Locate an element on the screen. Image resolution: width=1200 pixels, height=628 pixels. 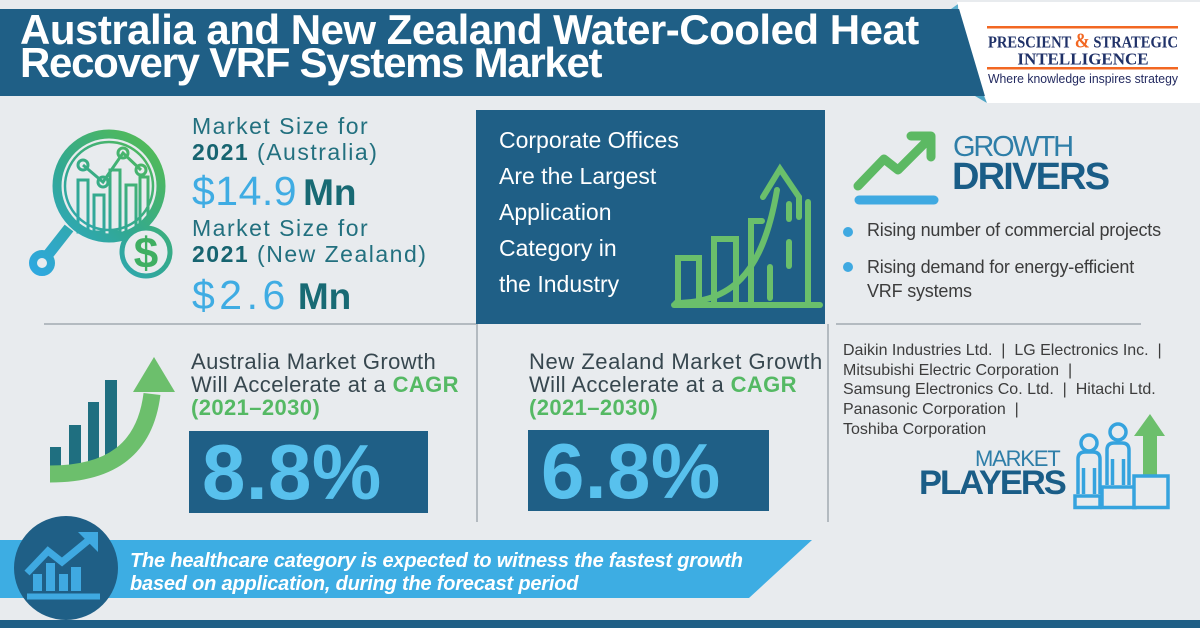
svg-text:Where knowledge inspires strat: Where knowledge inspires strategy is located at coordinates (1083, 78).